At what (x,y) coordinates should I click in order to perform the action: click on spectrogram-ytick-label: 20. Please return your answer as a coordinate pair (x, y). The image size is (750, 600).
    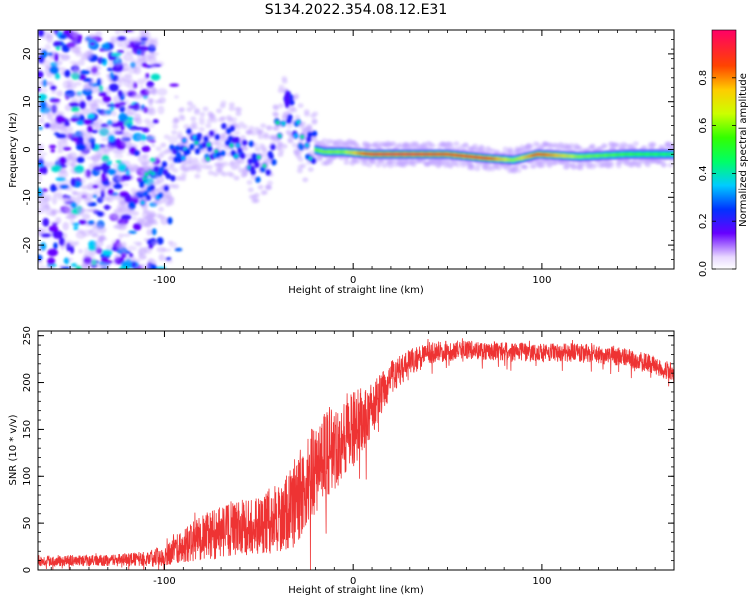
    Looking at the image, I should click on (27, 54).